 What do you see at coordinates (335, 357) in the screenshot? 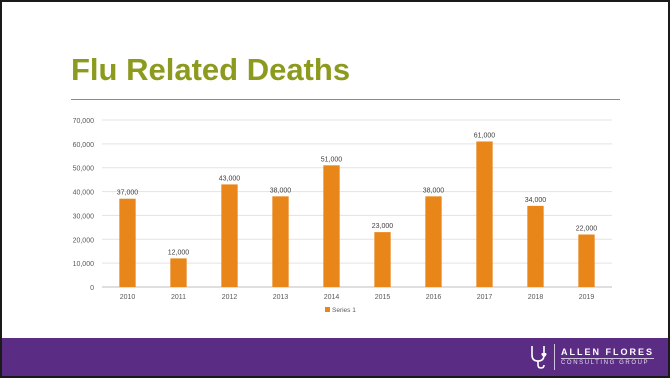
I see `footer-bar: ALLEN FLORES CONSULTING GROUP` at bounding box center [335, 357].